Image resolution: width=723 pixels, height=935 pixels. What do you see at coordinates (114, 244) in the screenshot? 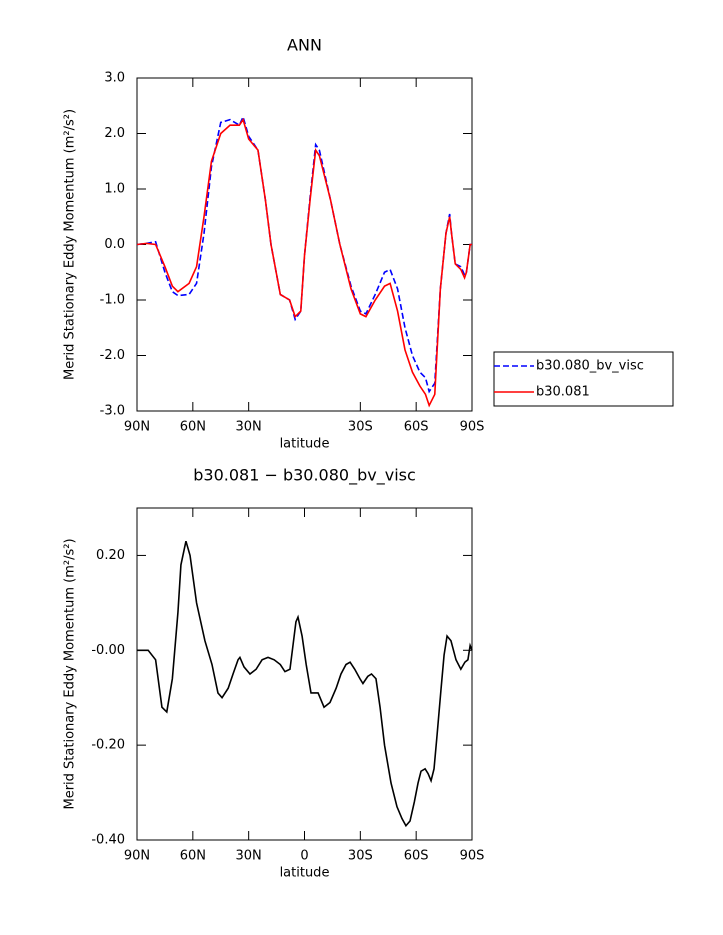
I see `y-tick-label: 0.0` at bounding box center [114, 244].